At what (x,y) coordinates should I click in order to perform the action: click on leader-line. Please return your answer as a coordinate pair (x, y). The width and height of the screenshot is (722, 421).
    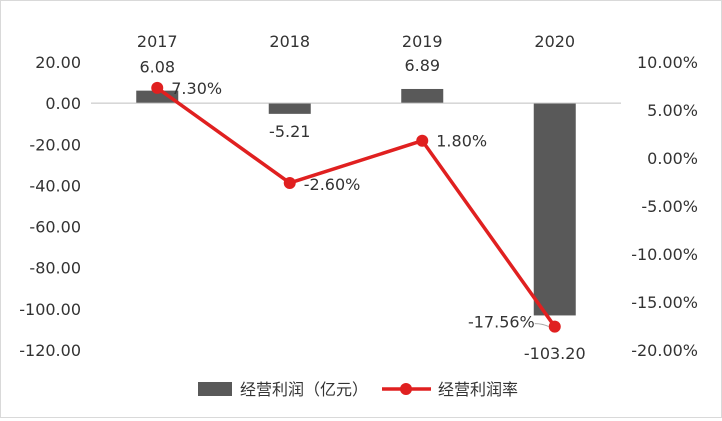
    Looking at the image, I should click on (541, 325).